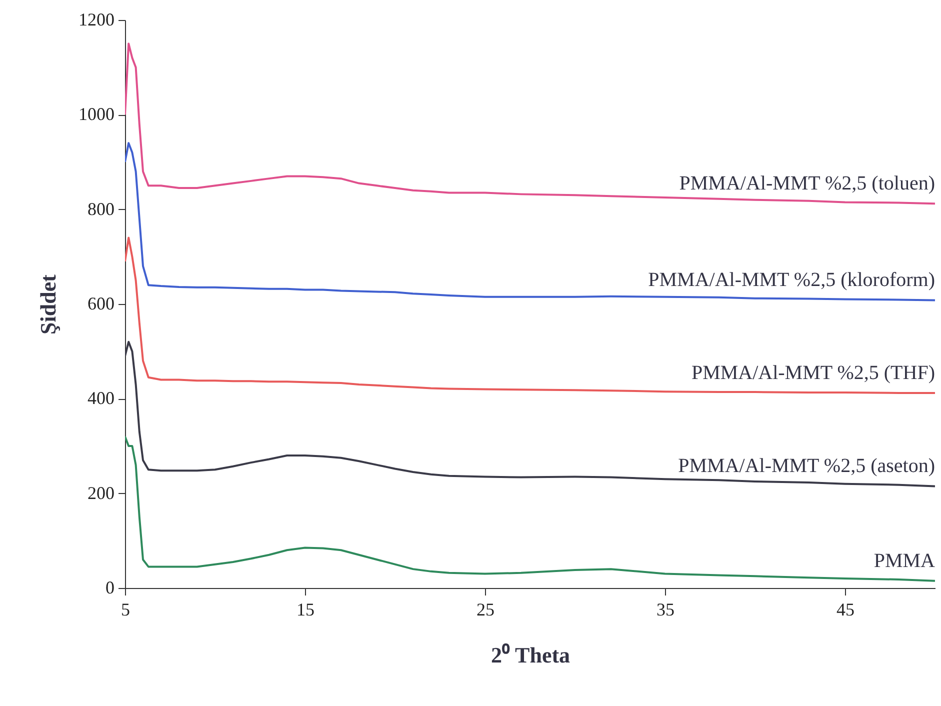 This screenshot has height=706, width=941. I want to click on x-axis-title: 2⁰ Theta, so click(530, 655).